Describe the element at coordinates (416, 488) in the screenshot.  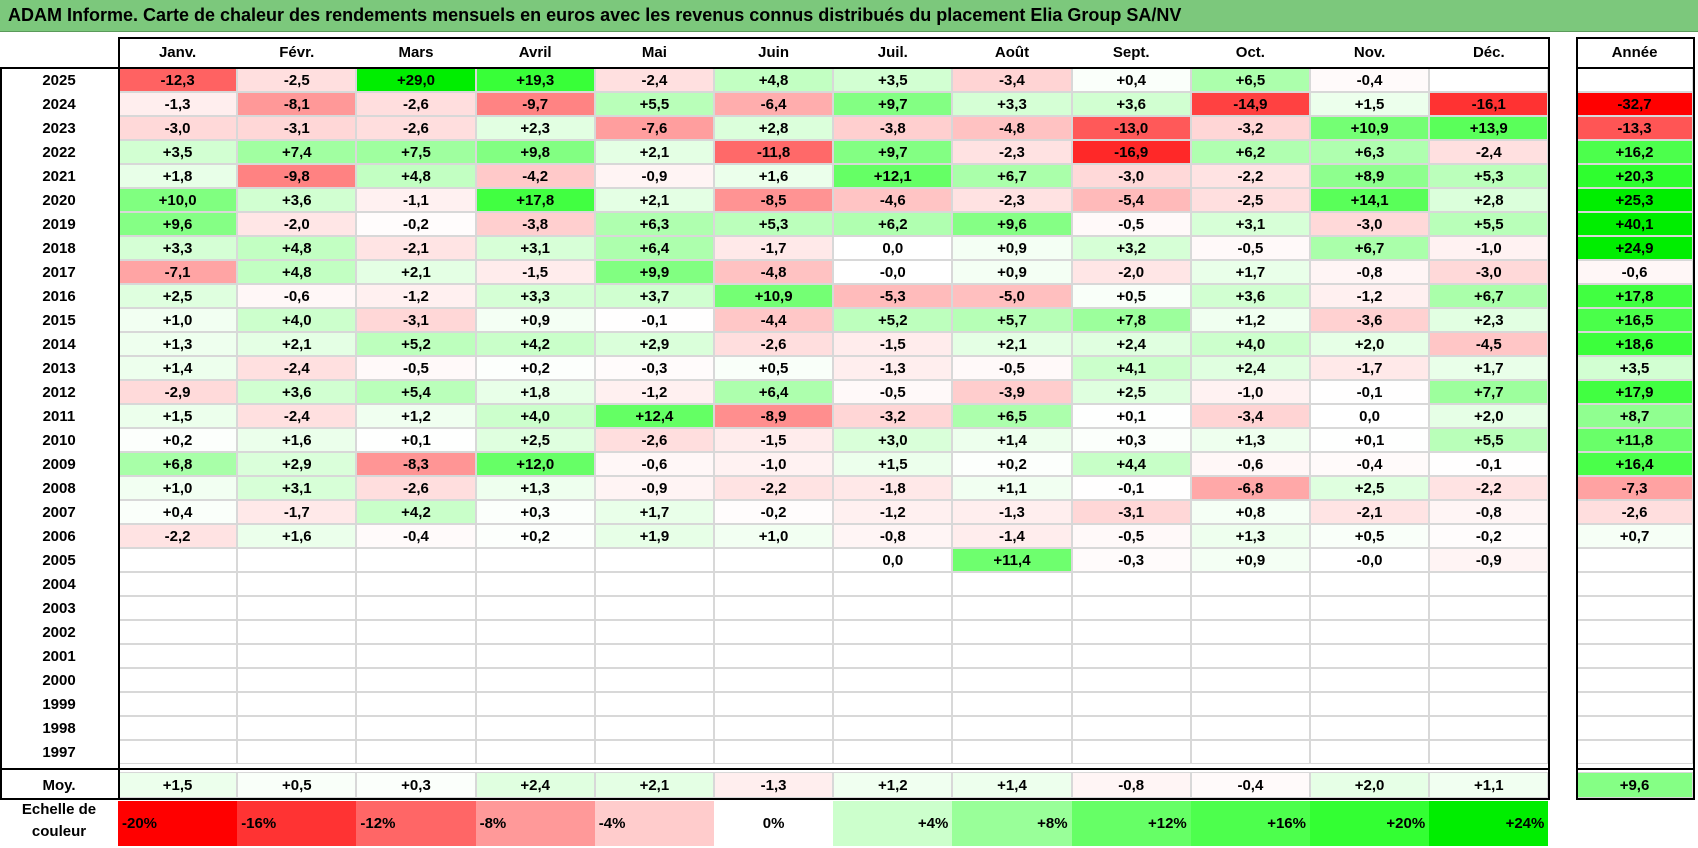
I see `heatmap-cell: -2,6` at that location.